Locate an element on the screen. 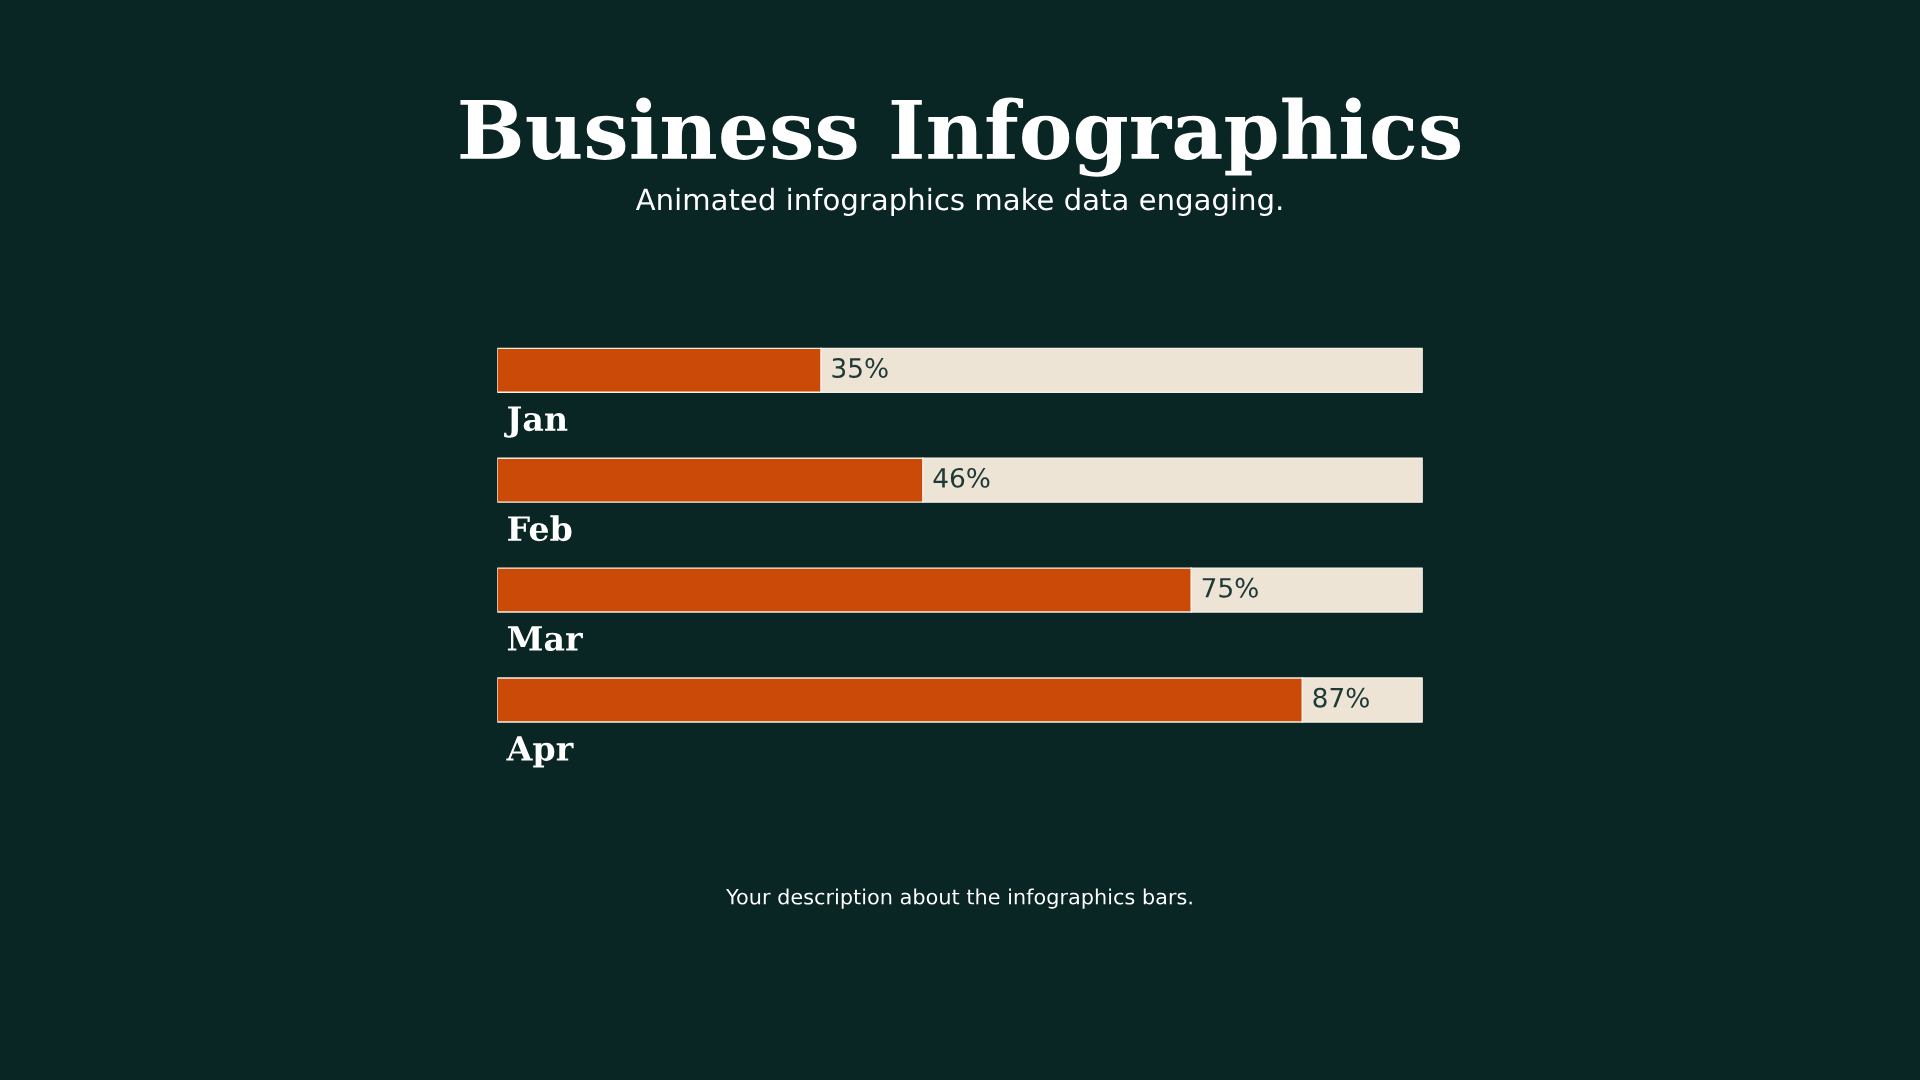 This screenshot has width=1920, height=1080. data-label: 87% is located at coordinates (1341, 697).